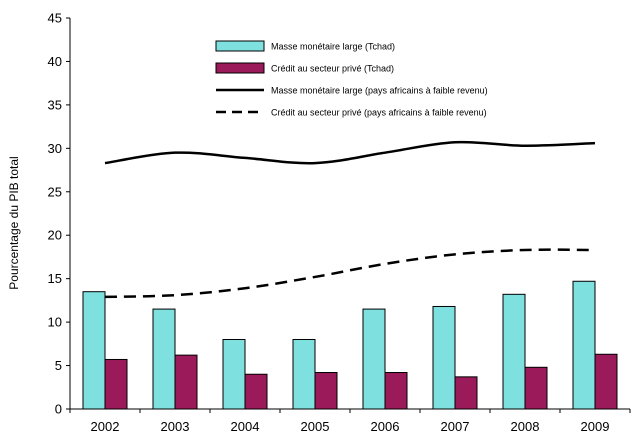  What do you see at coordinates (59, 214) in the screenshot?
I see `y-ticks: 0 5 10 15 20 25 30 35 40 45` at bounding box center [59, 214].